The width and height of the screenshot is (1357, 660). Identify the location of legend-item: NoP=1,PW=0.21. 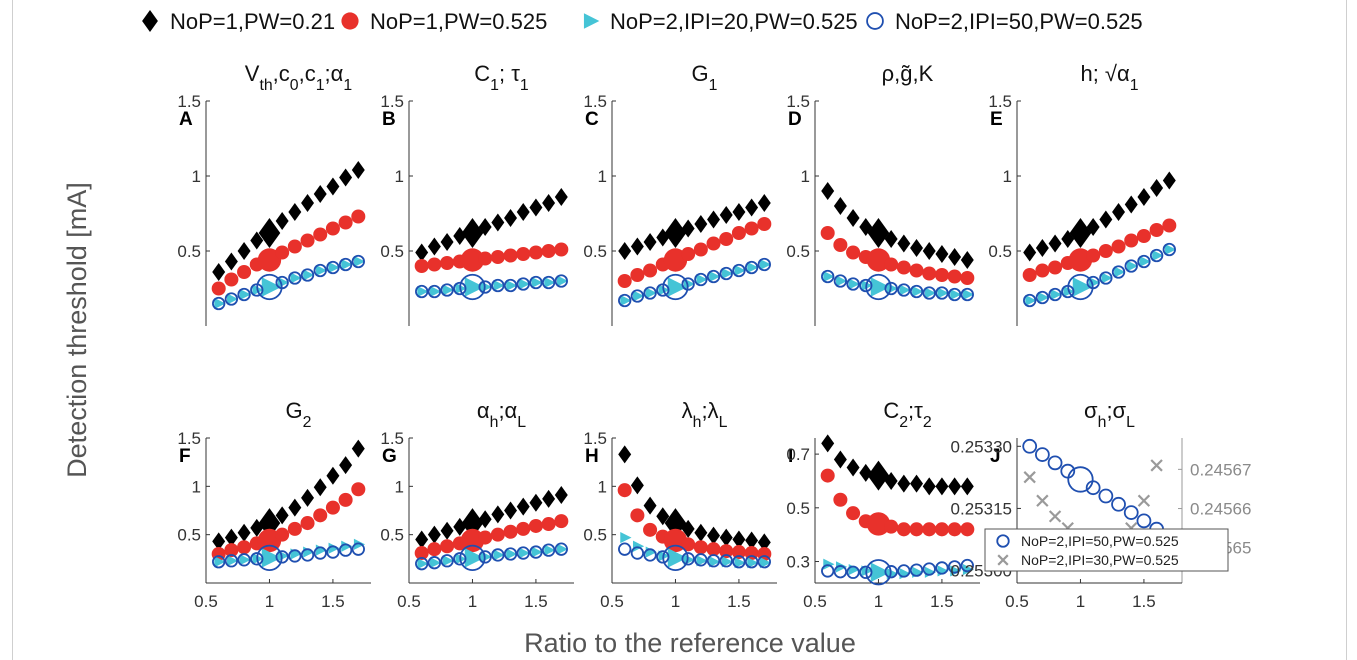
(238, 21).